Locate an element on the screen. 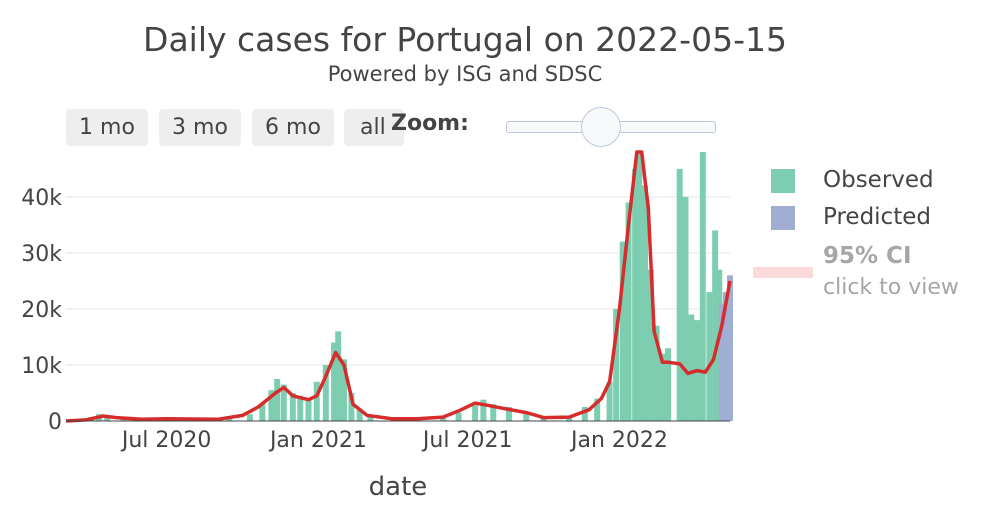 The width and height of the screenshot is (985, 509). x-tick-label: Jul 2021 is located at coordinates (467, 440).